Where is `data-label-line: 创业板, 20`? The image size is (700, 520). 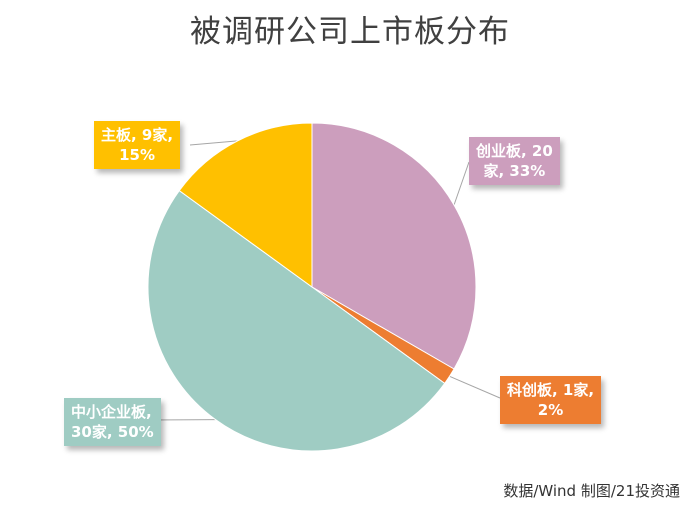
data-label-line: 创业板, 20 is located at coordinates (514, 151).